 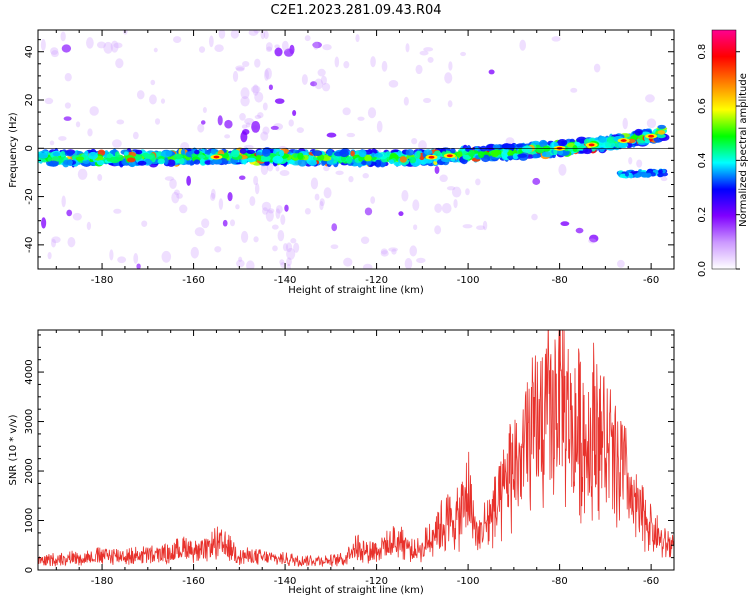 I want to click on y-tick-label: -40, so click(x=29, y=245).